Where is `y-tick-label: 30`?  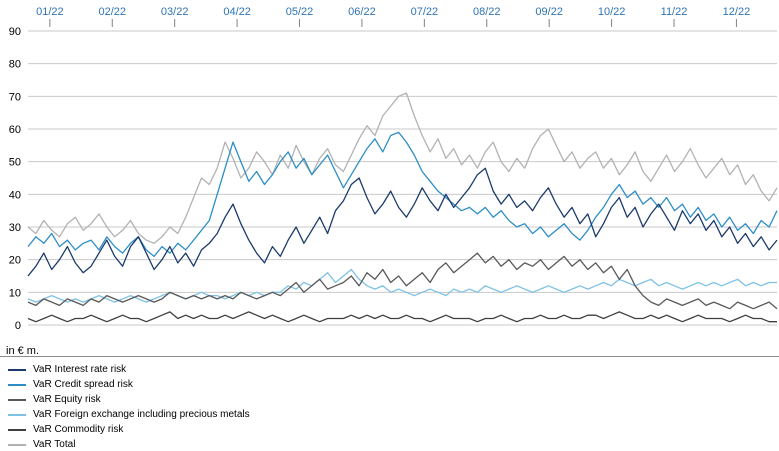
y-tick-label: 30 is located at coordinates (15, 228).